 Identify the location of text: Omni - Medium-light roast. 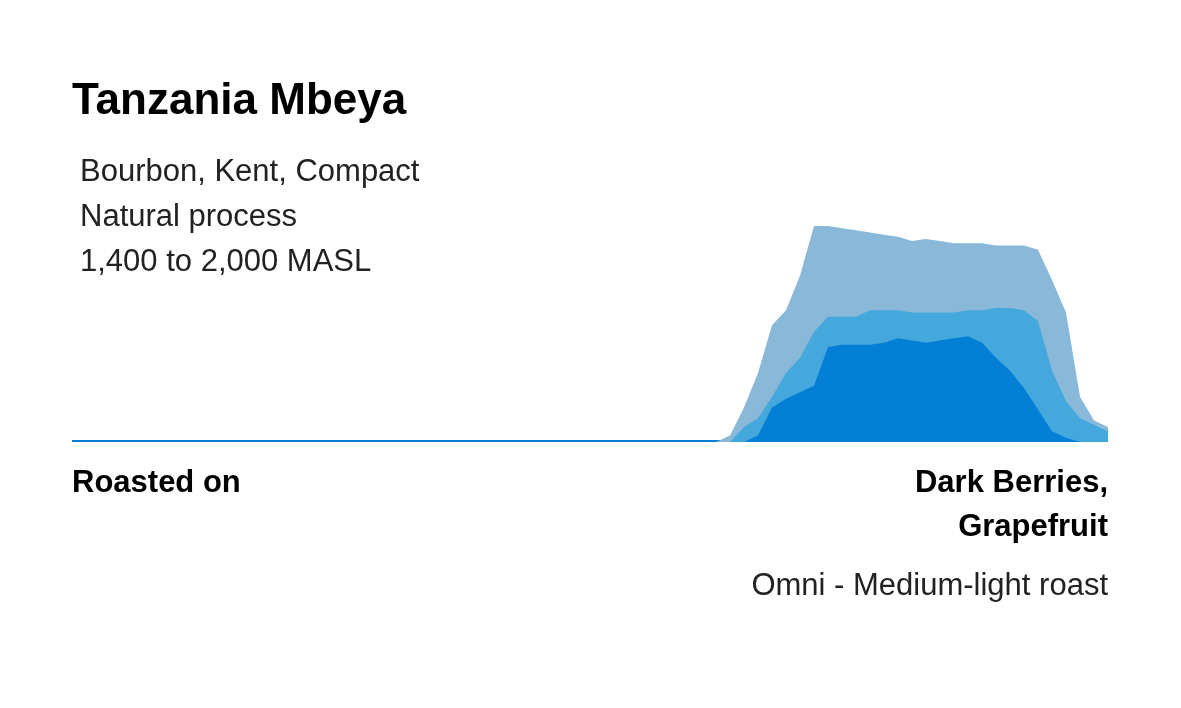
(929, 585).